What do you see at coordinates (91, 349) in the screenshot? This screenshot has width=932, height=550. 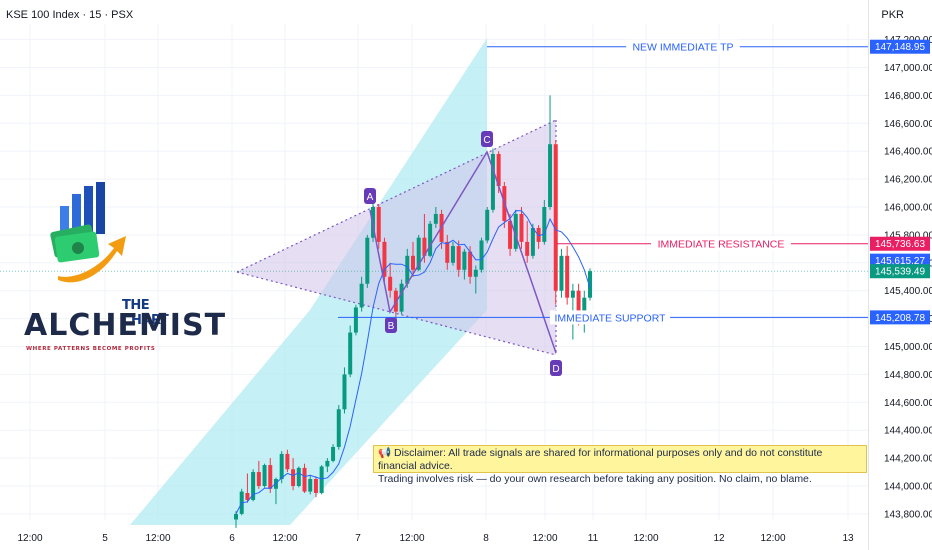 I see `logo-tagline: WHERE PATTERNS BECOME PROFITS` at bounding box center [91, 349].